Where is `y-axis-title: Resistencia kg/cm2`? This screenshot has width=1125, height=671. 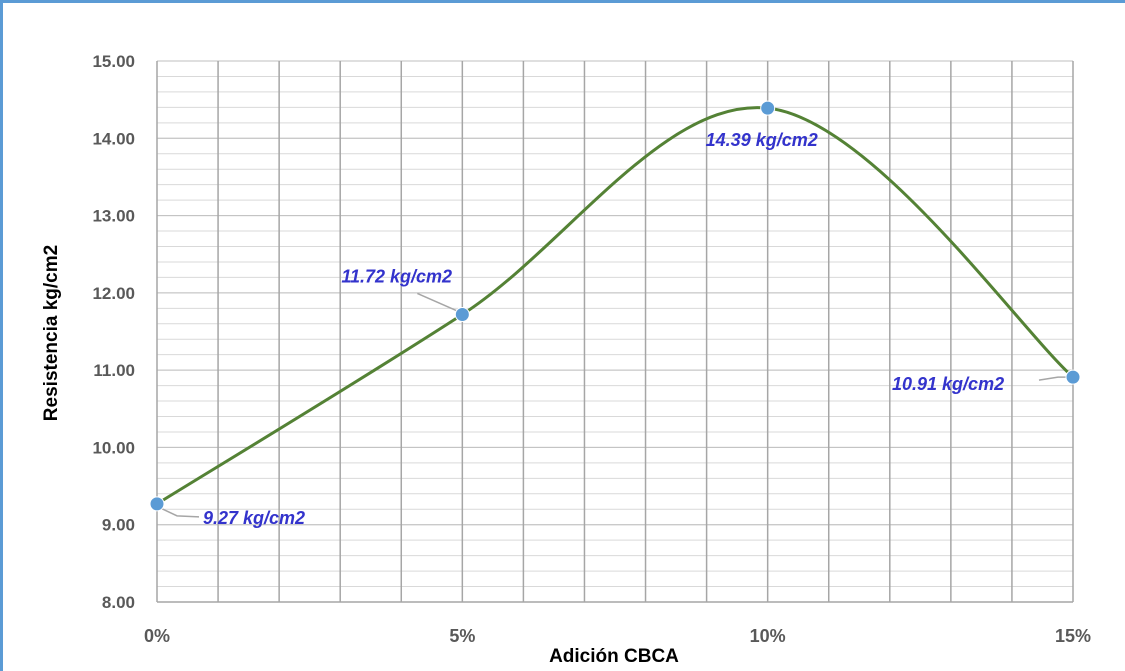 y-axis-title: Resistencia kg/cm2 is located at coordinates (51, 333).